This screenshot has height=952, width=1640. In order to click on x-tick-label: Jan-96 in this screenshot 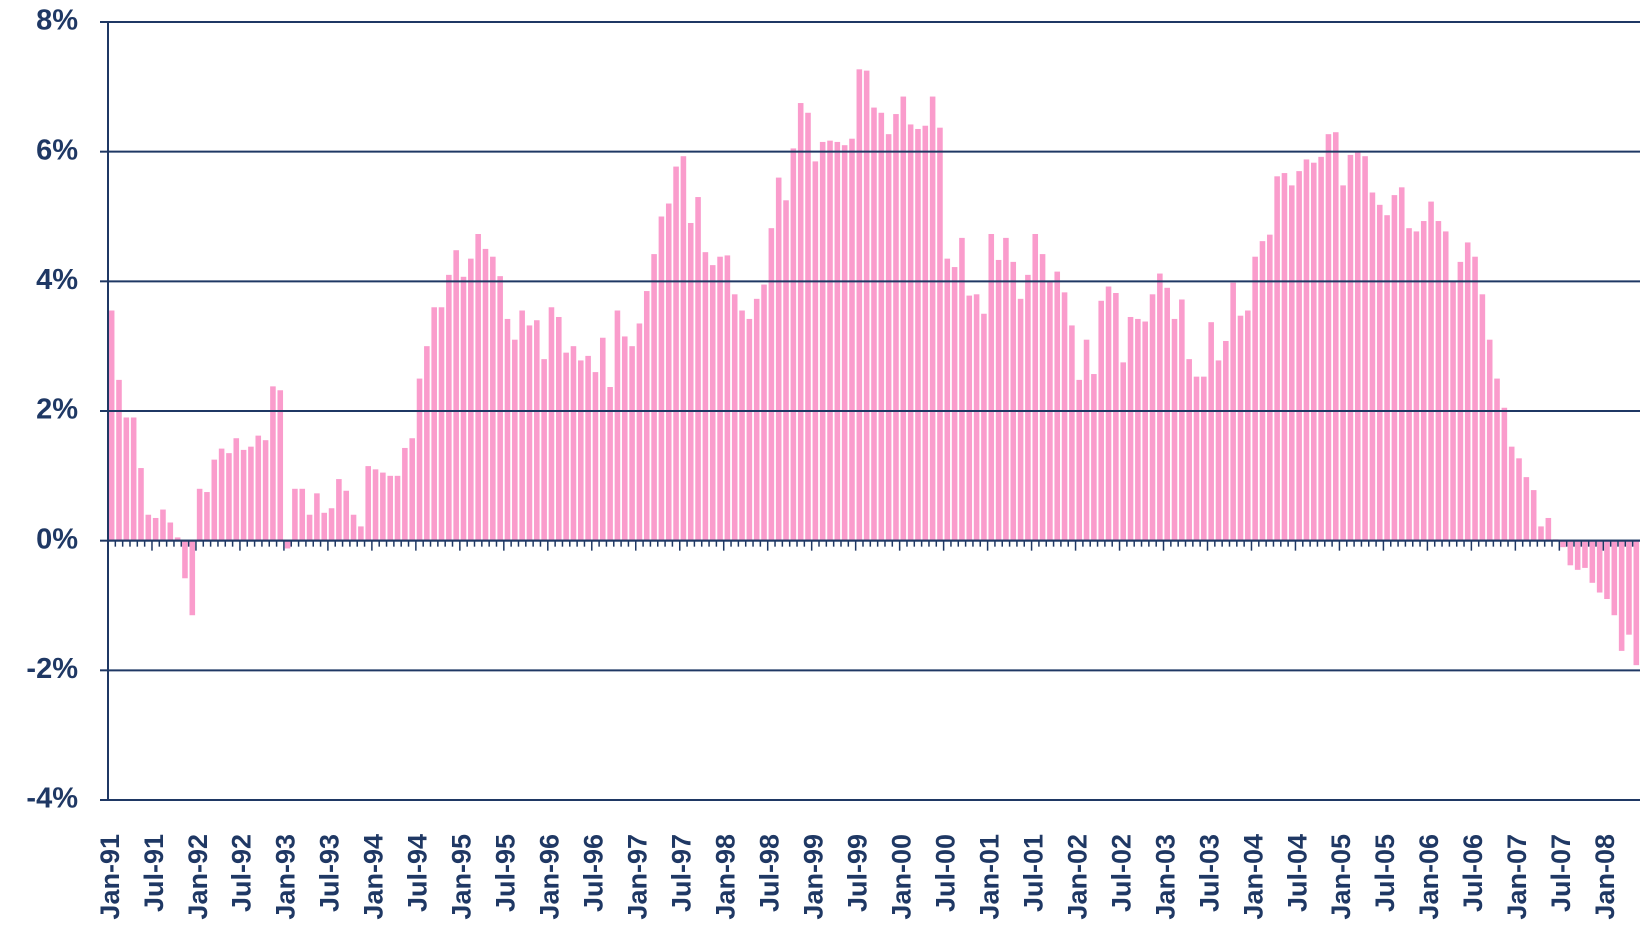, I will do `click(550, 877)`.